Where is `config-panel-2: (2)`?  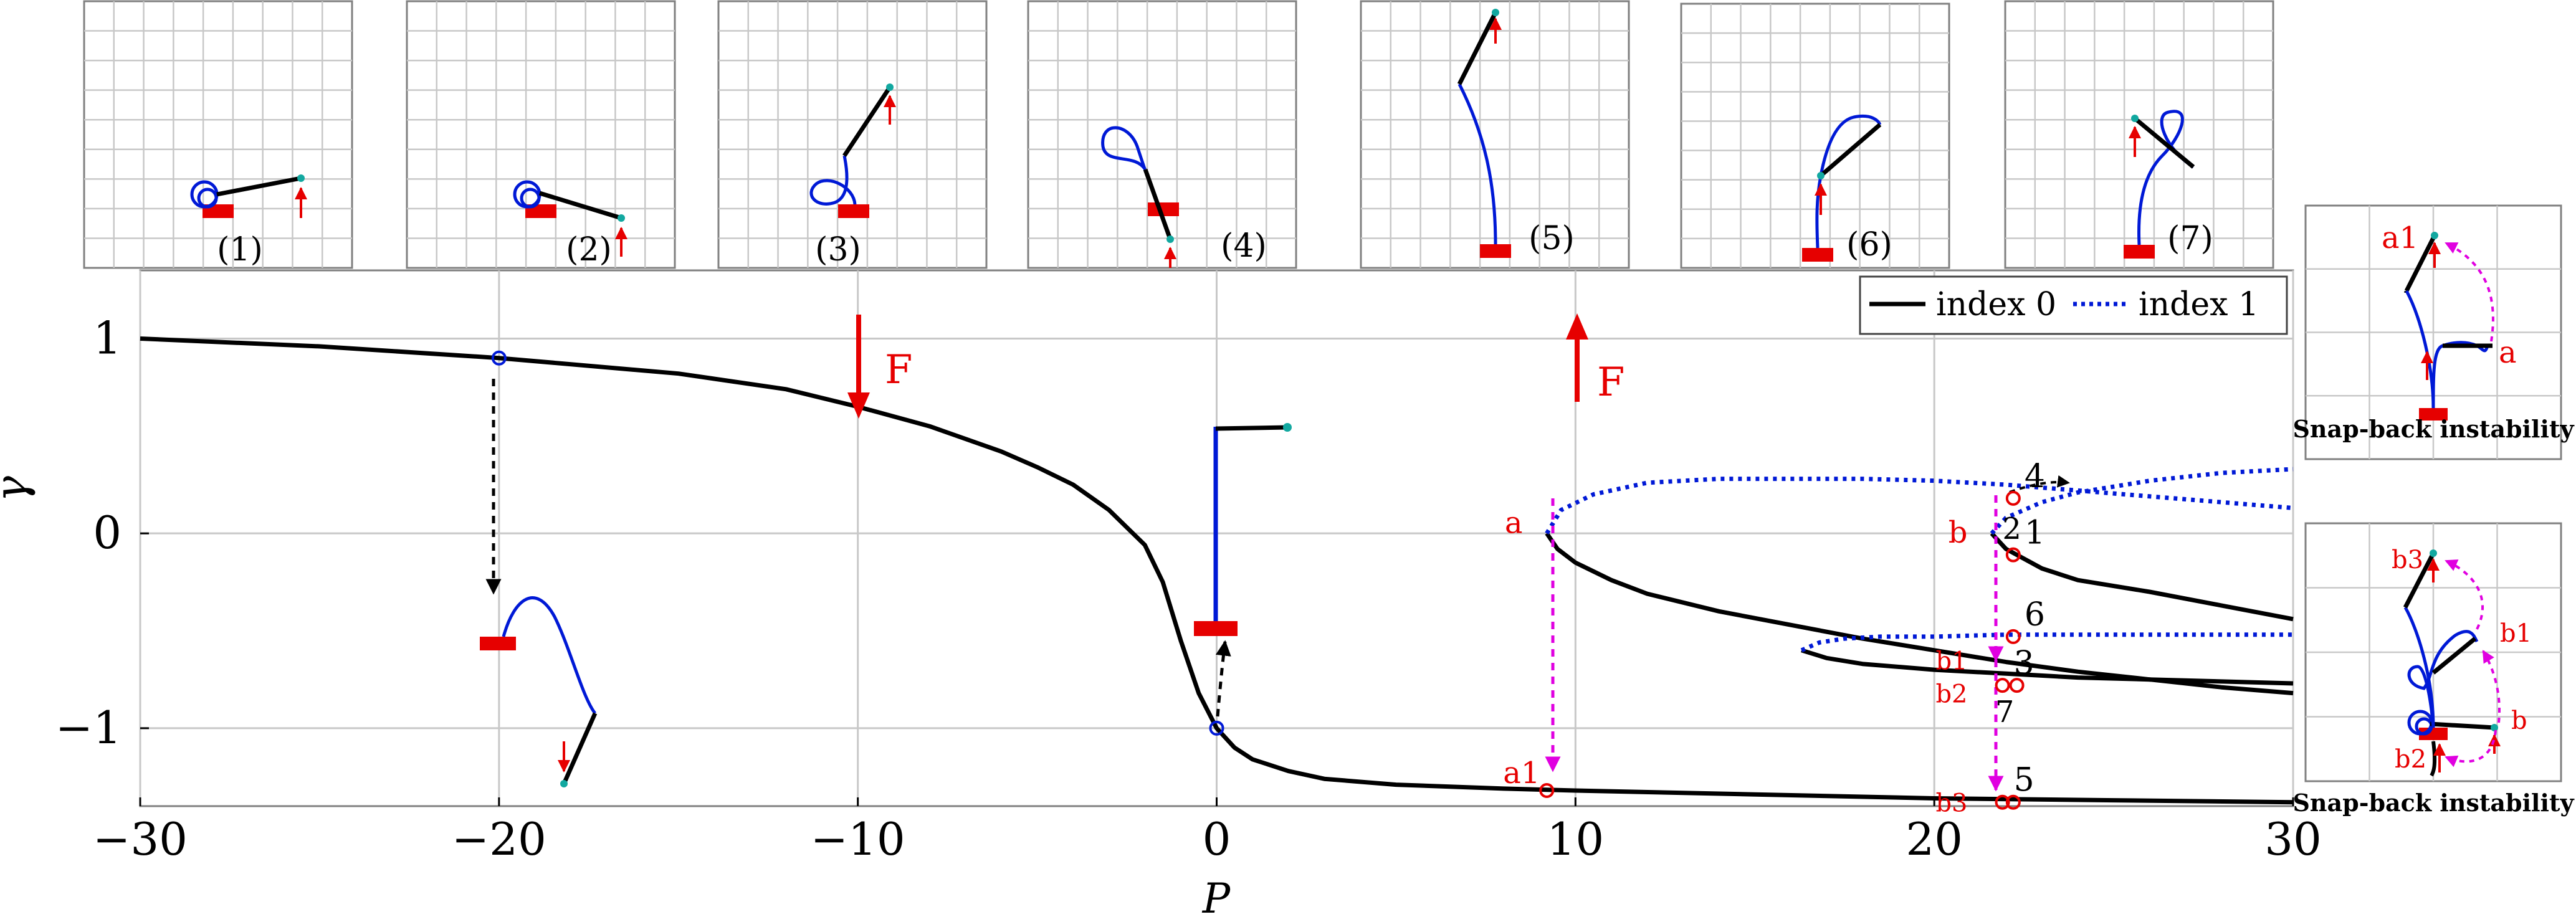 config-panel-2: (2) is located at coordinates (541, 135).